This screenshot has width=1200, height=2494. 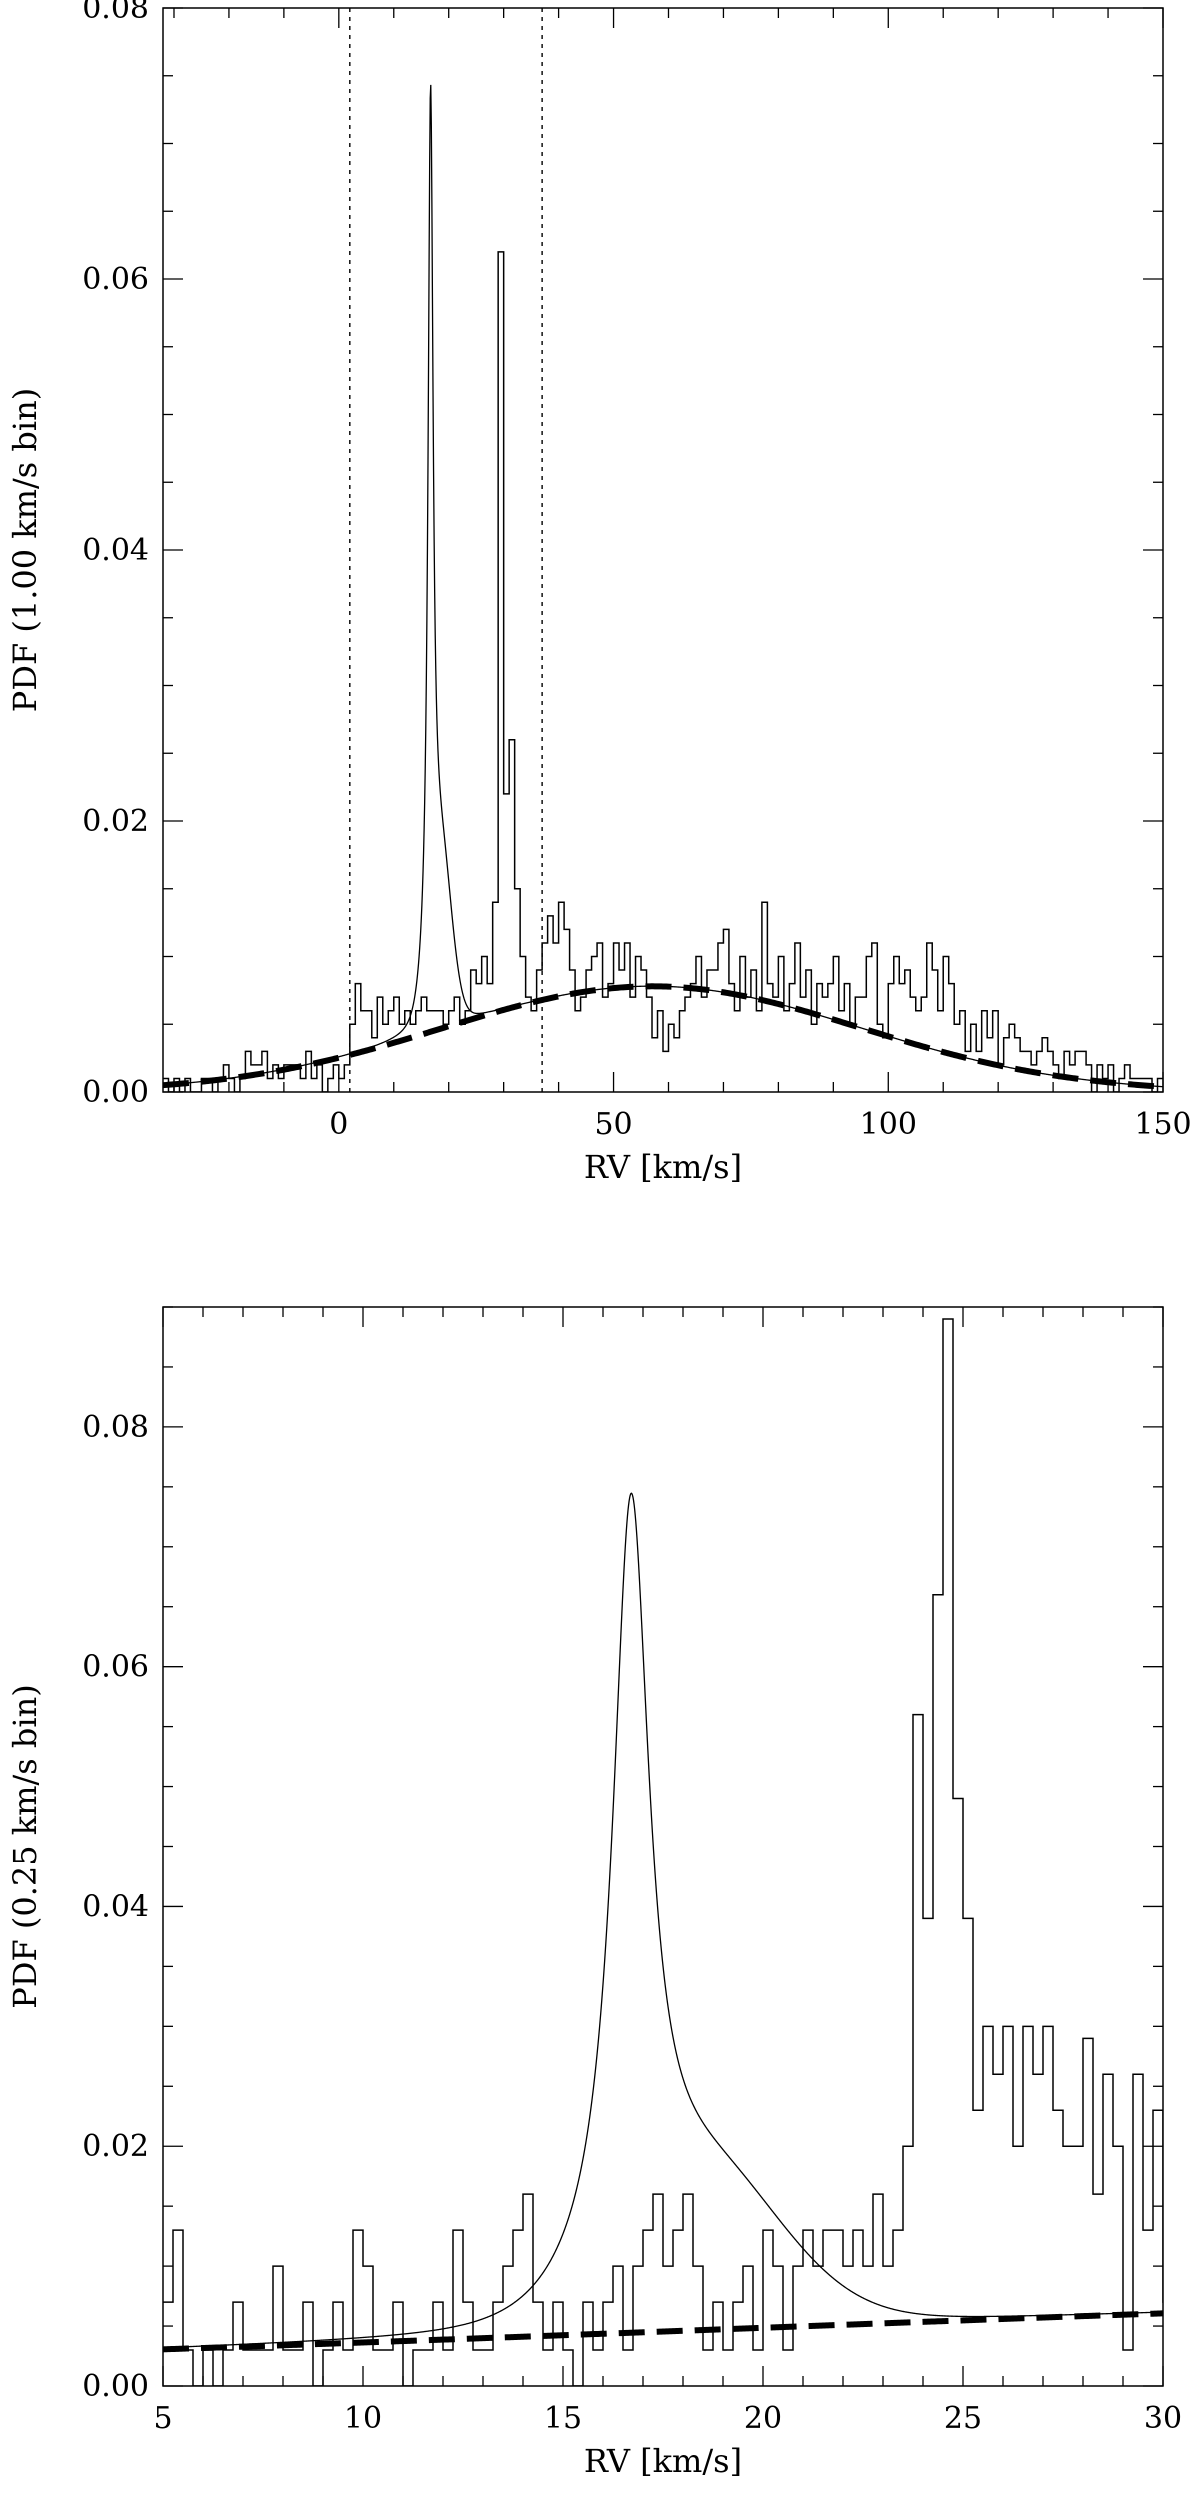 What do you see at coordinates (613, 1124) in the screenshot?
I see `x-tick-label: 50` at bounding box center [613, 1124].